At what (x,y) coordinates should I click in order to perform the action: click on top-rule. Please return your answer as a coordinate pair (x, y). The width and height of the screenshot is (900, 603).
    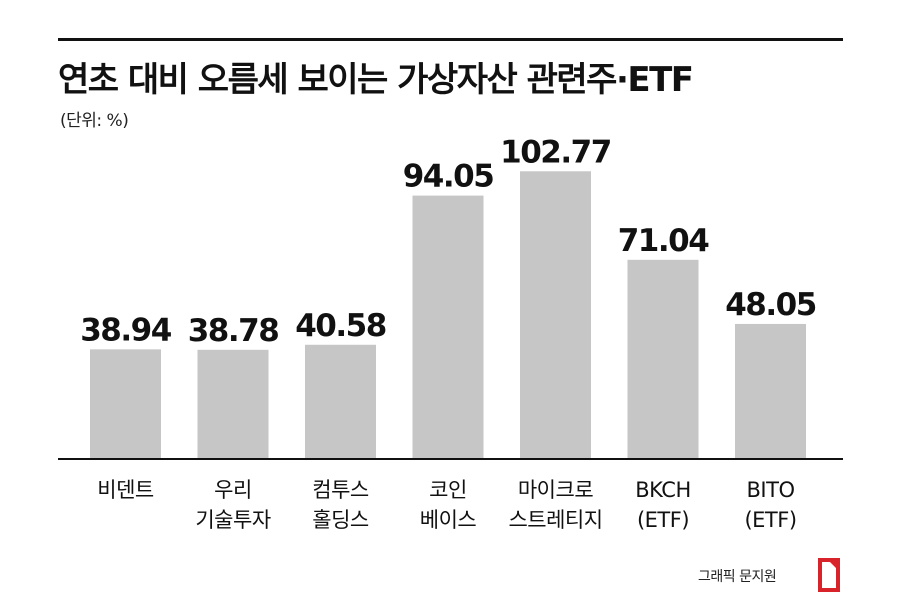
    Looking at the image, I should click on (450, 39).